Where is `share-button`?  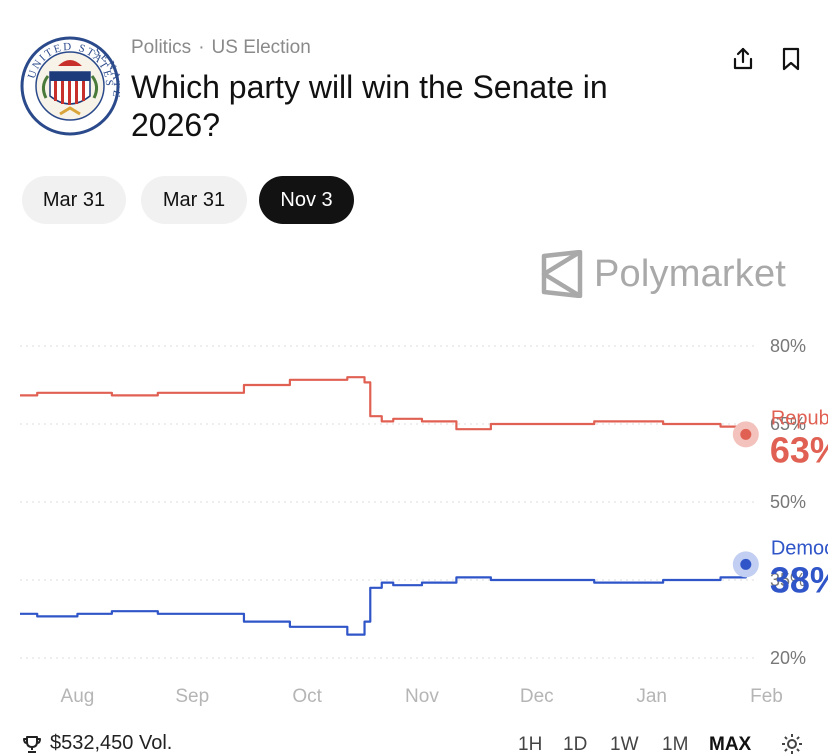 share-button is located at coordinates (743, 59).